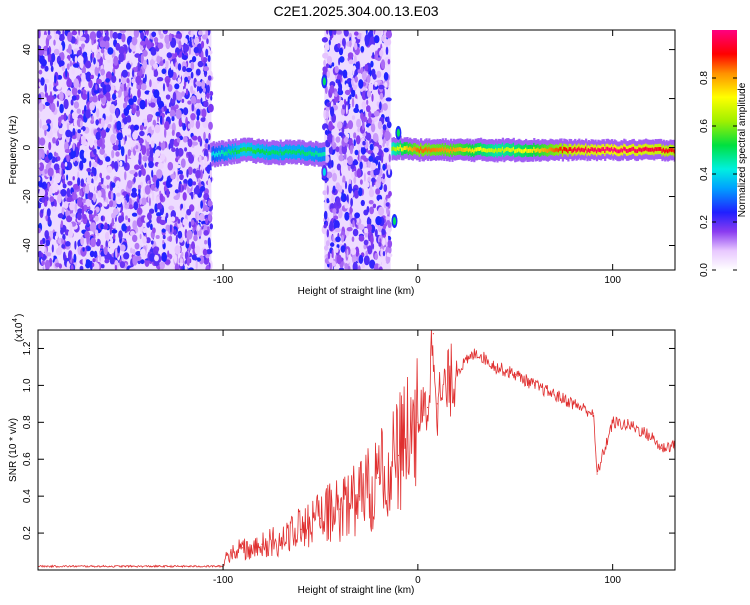 The image size is (750, 605). Describe the element at coordinates (19, 332) in the screenshot. I see `snr-scale-base: (x10` at that location.